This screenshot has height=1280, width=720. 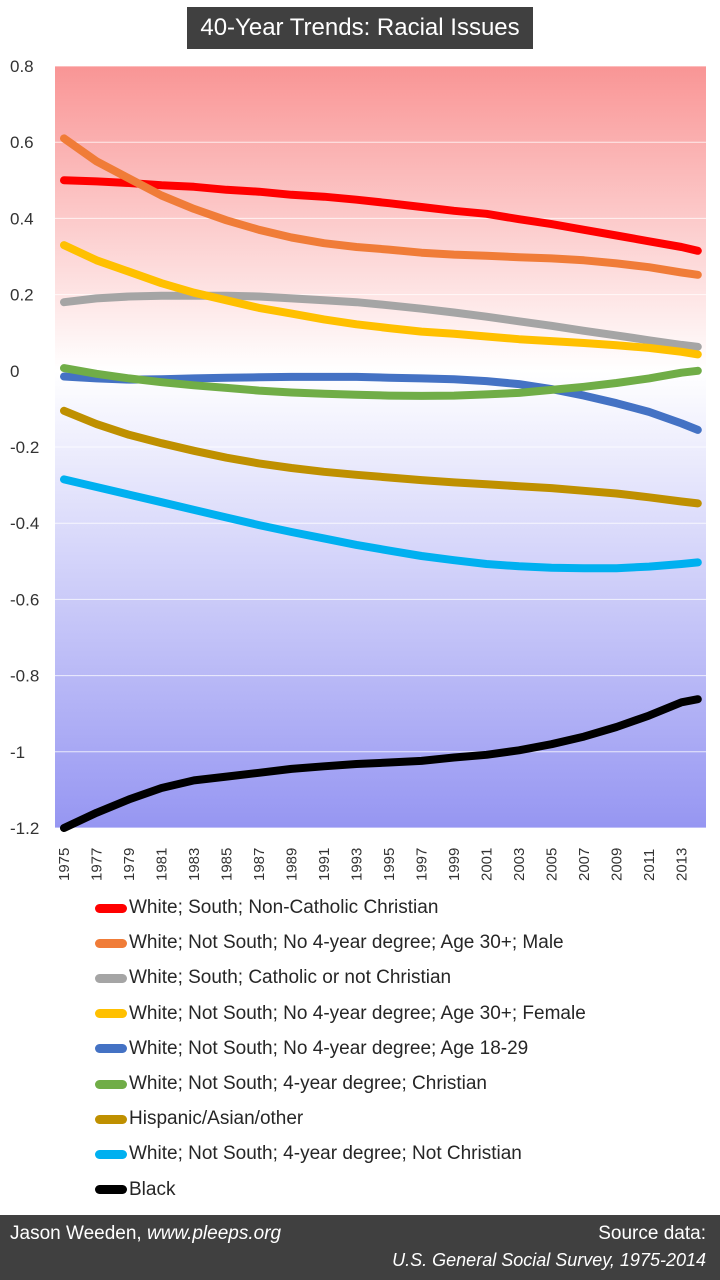 I want to click on x-tick-label: 1991, so click(x=324, y=864).